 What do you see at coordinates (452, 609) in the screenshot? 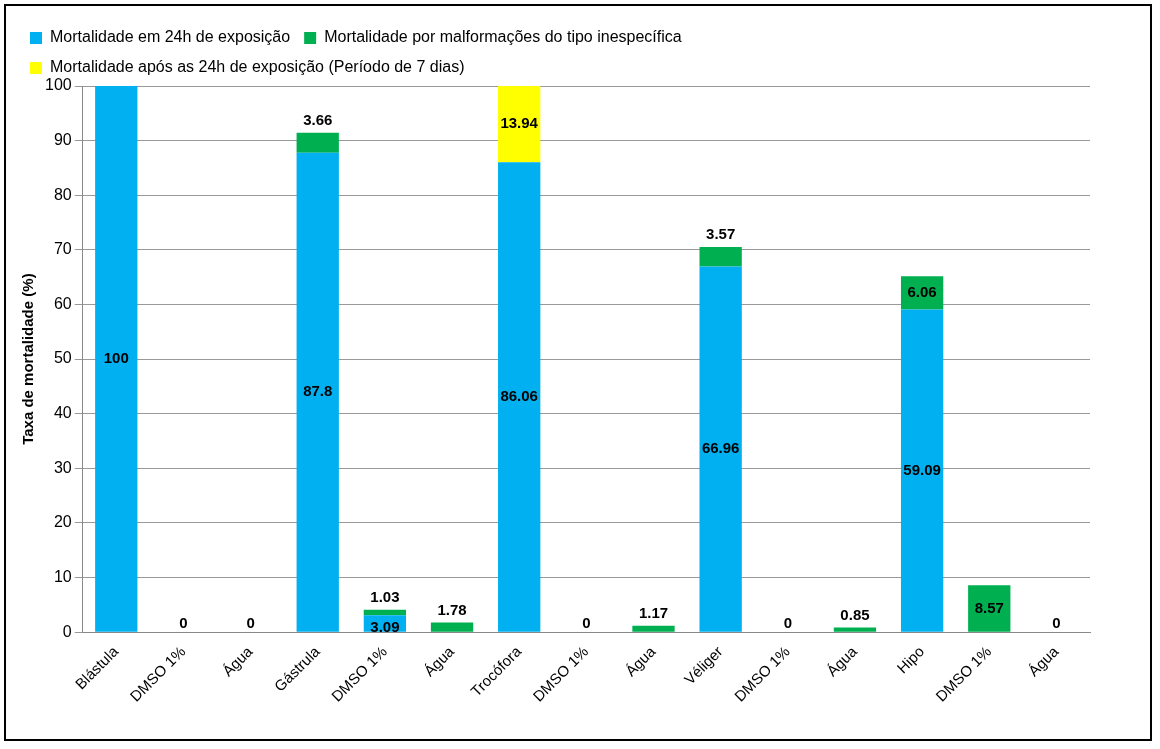
I see `data-label: 1.78` at bounding box center [452, 609].